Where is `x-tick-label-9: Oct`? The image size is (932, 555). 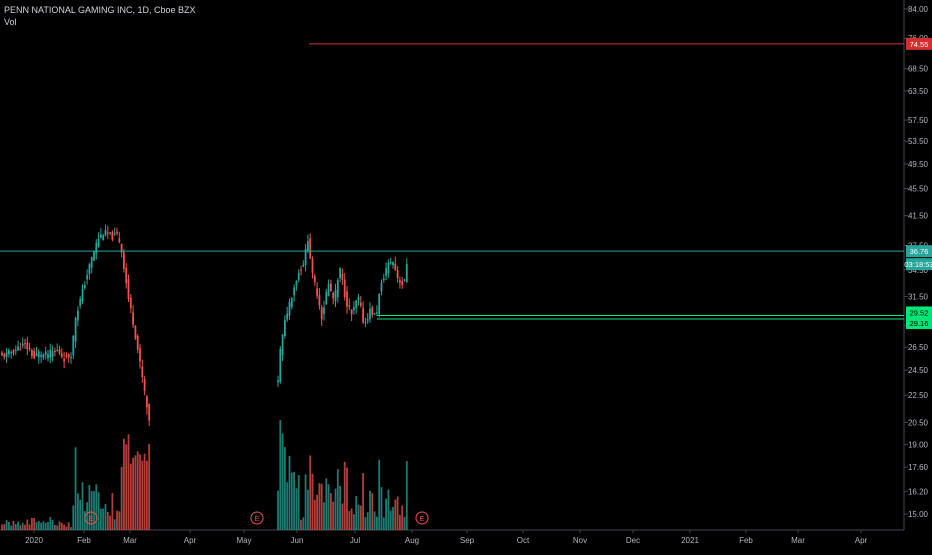
x-tick-label-9: Oct is located at coordinates (523, 540).